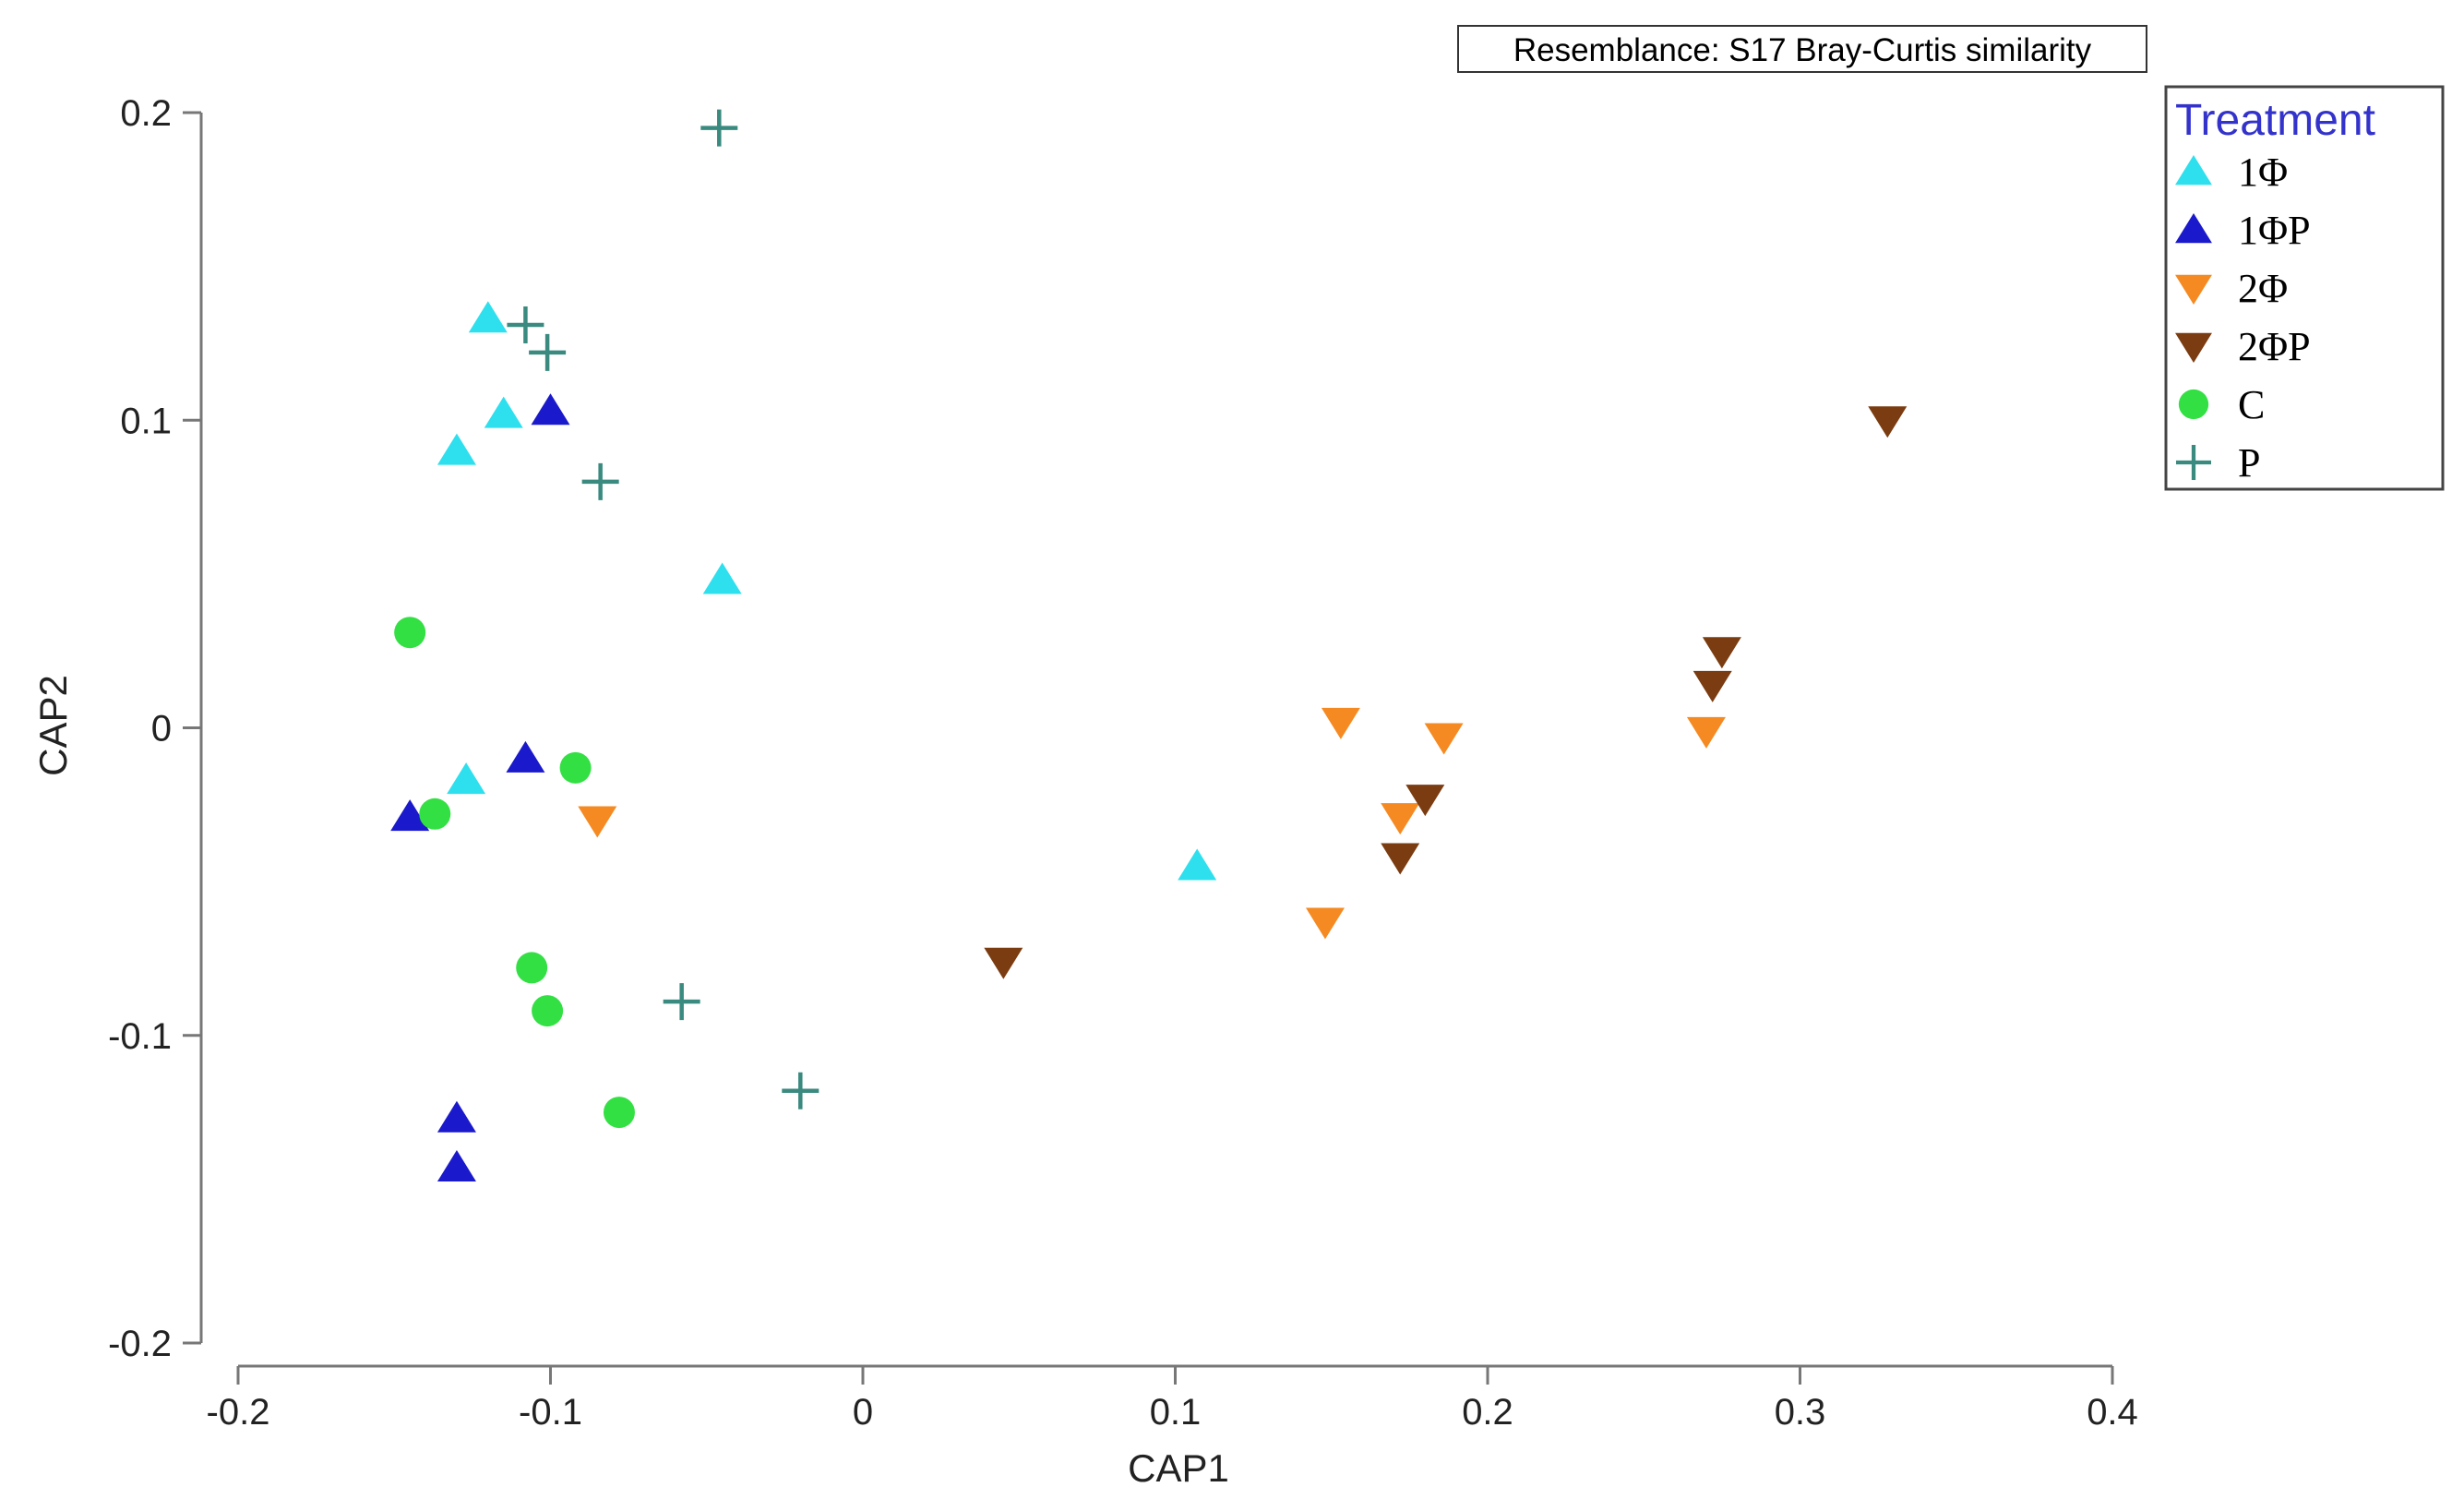 The height and width of the screenshot is (1511, 2464). I want to click on legend: Treatment 1Φ 1ΦP 2Φ 2ΦP CP, so click(2304, 288).